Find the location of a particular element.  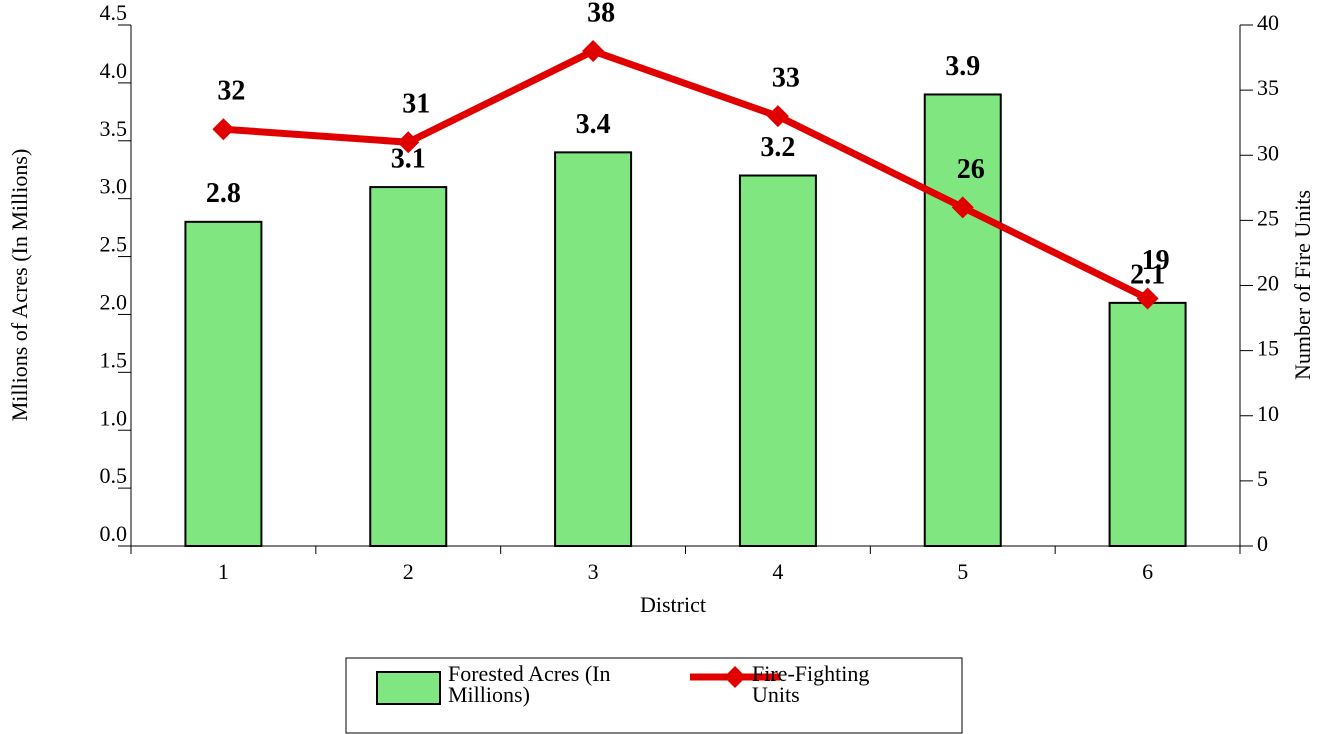

data-label: 32 is located at coordinates (231, 91).